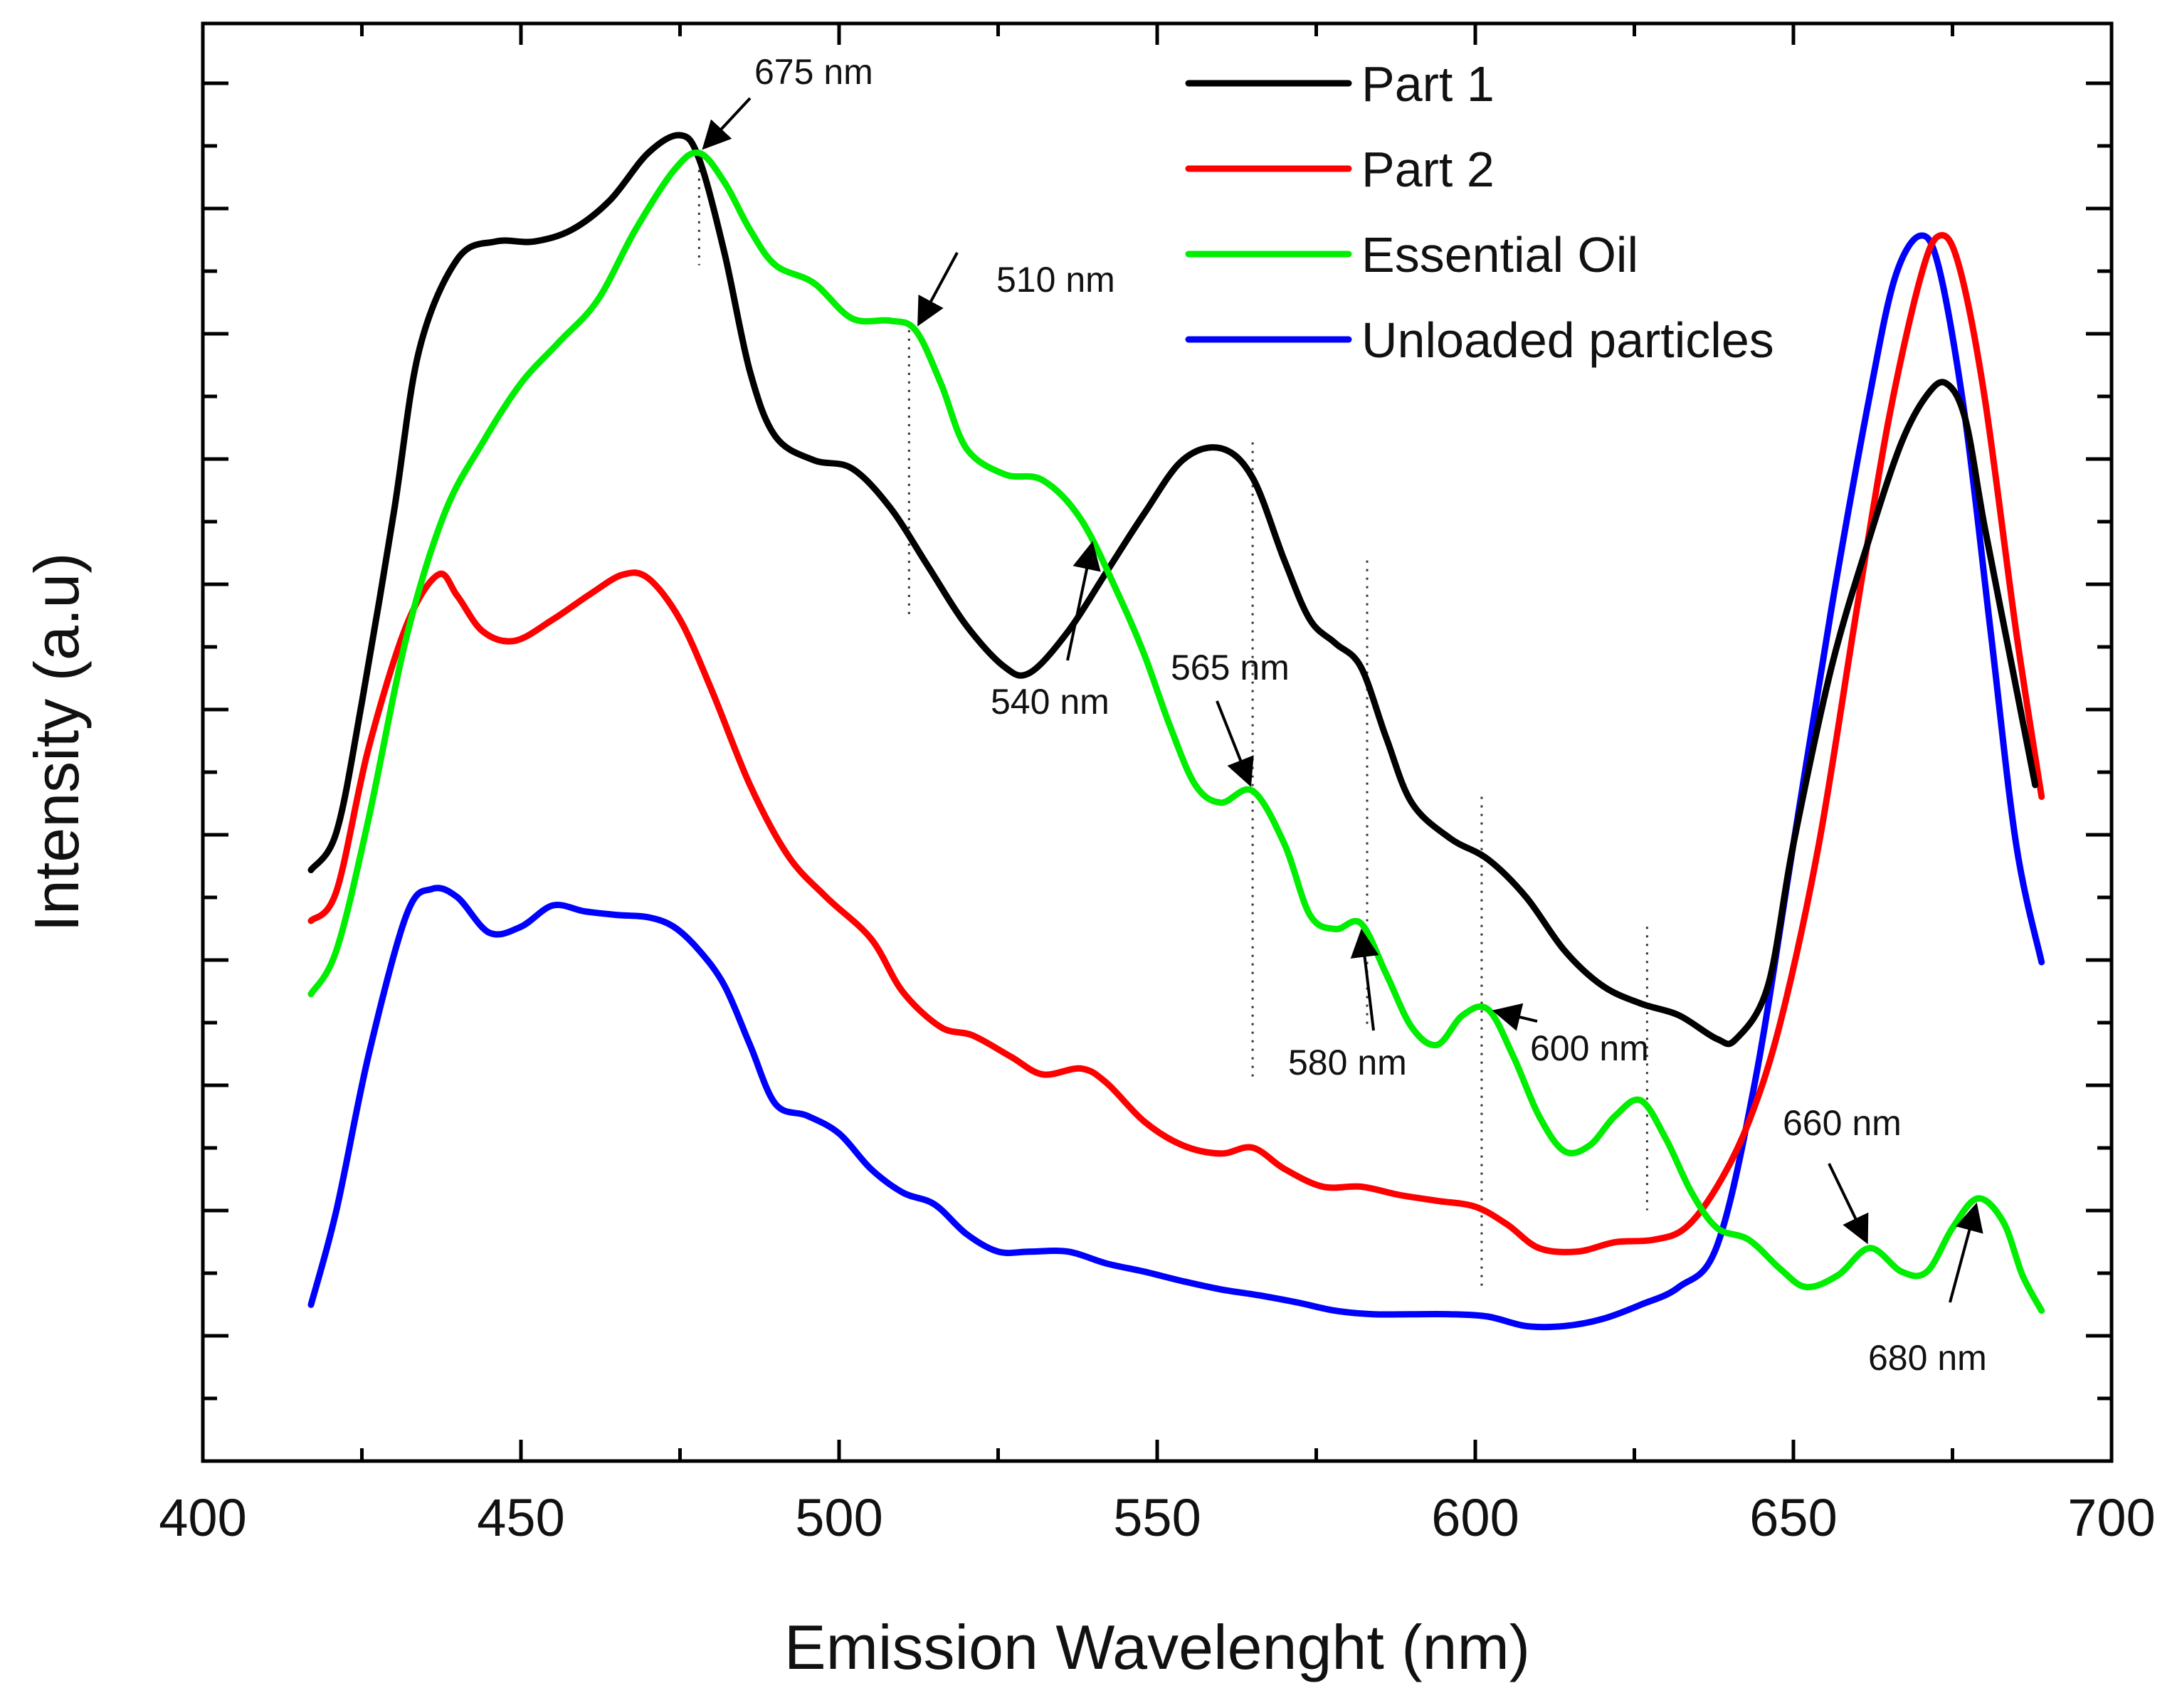 This screenshot has height=1708, width=2182. Describe the element at coordinates (56, 742) in the screenshot. I see `y-axis-title: Intensity (a.u)` at that location.